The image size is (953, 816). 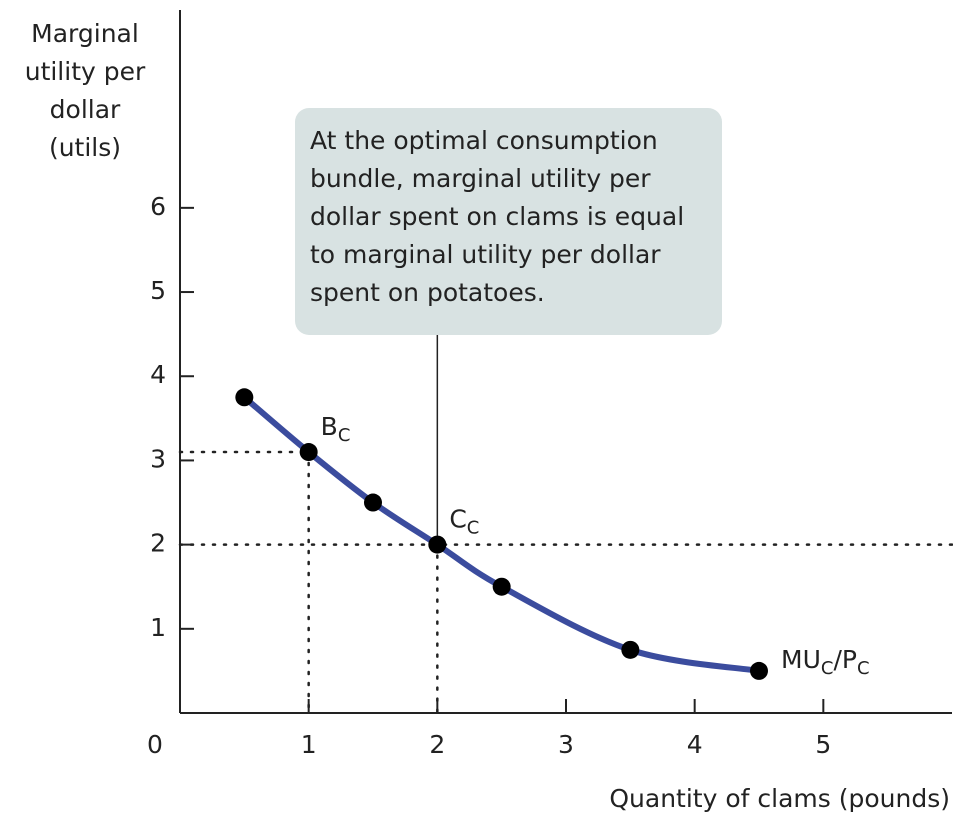 I want to click on y-tick-label: 1, so click(x=158, y=627).